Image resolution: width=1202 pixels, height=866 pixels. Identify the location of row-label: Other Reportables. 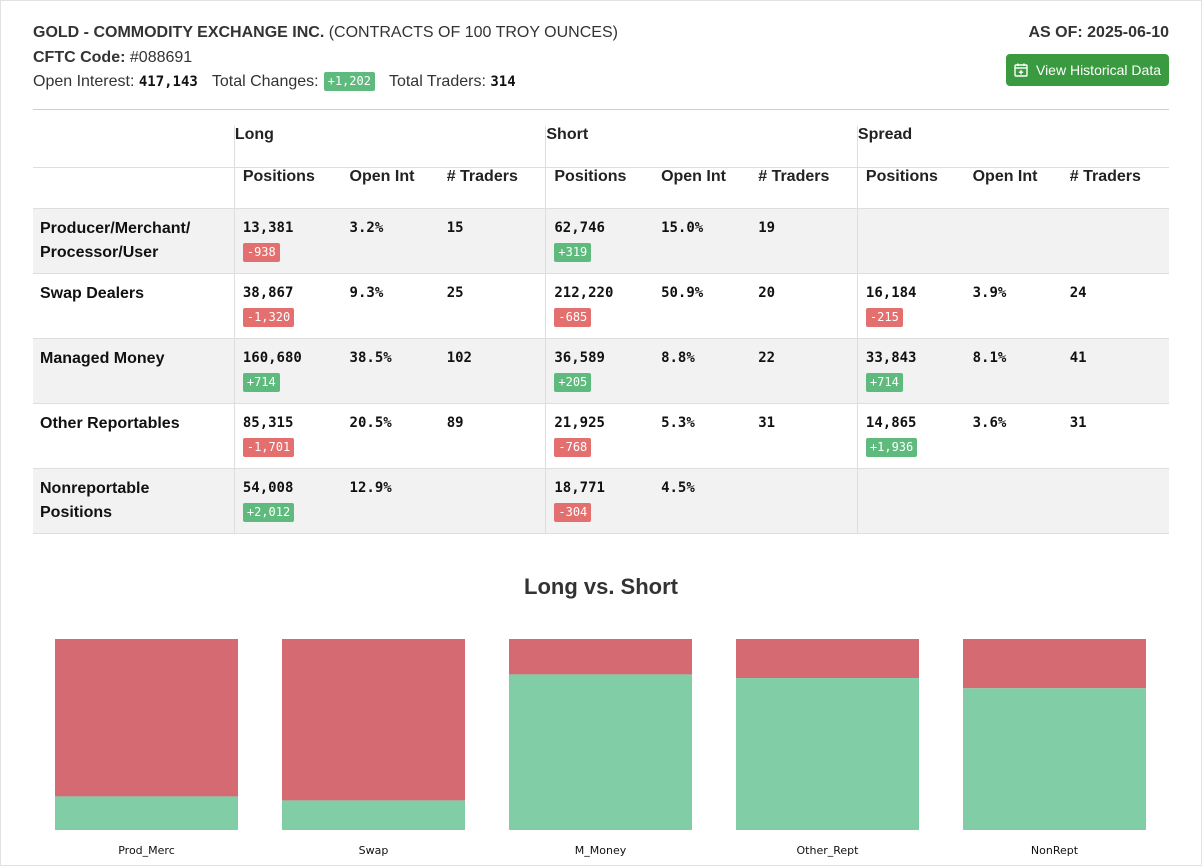
(134, 436).